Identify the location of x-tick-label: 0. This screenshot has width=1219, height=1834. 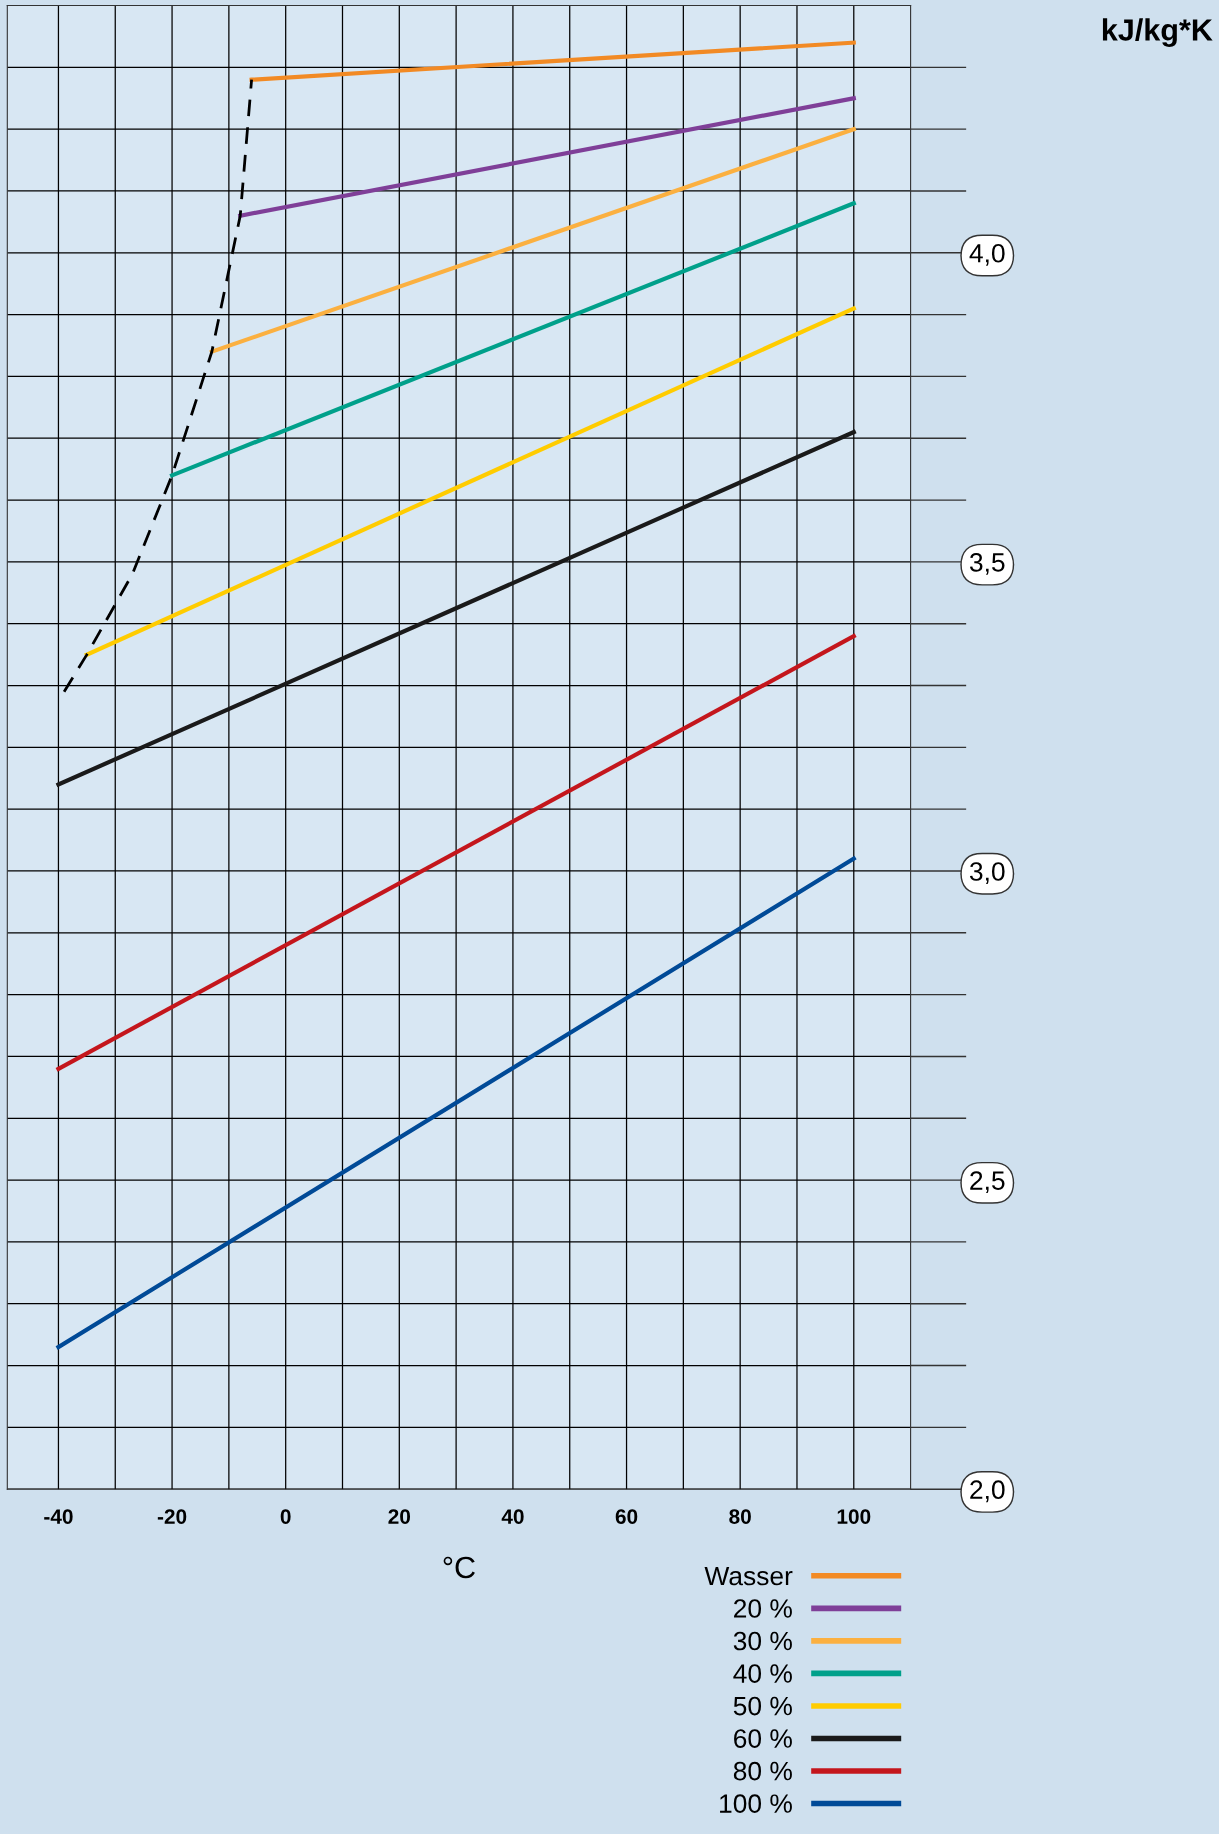
(285, 1516).